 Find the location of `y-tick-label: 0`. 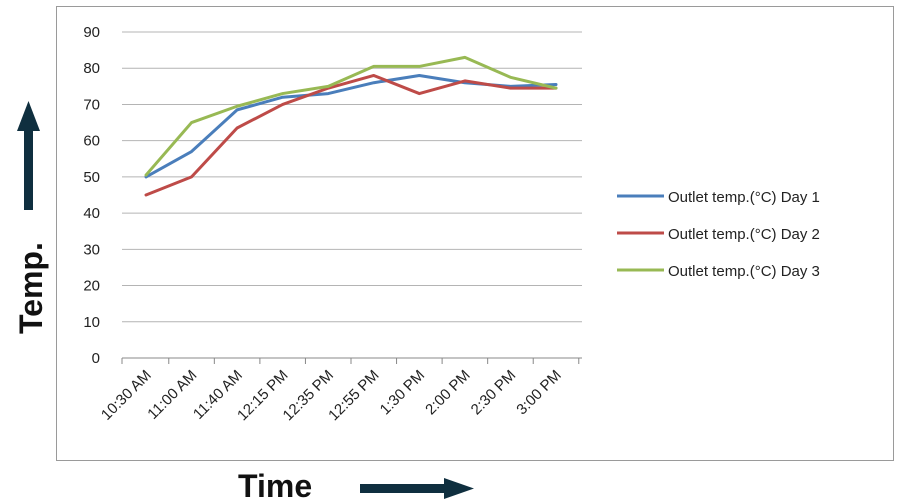

y-tick-label: 0 is located at coordinates (96, 358).